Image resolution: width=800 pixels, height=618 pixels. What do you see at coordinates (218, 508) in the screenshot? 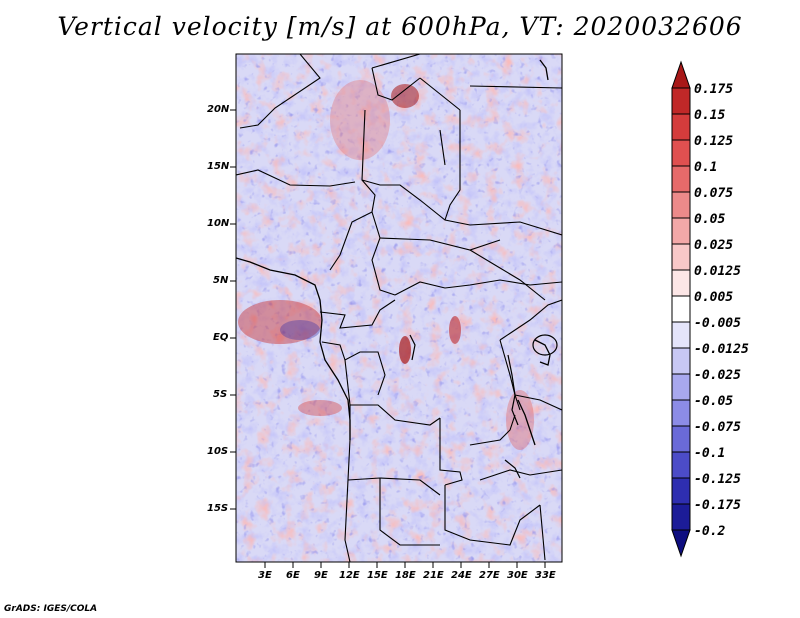
I see `lat-label: 15S` at bounding box center [218, 508].